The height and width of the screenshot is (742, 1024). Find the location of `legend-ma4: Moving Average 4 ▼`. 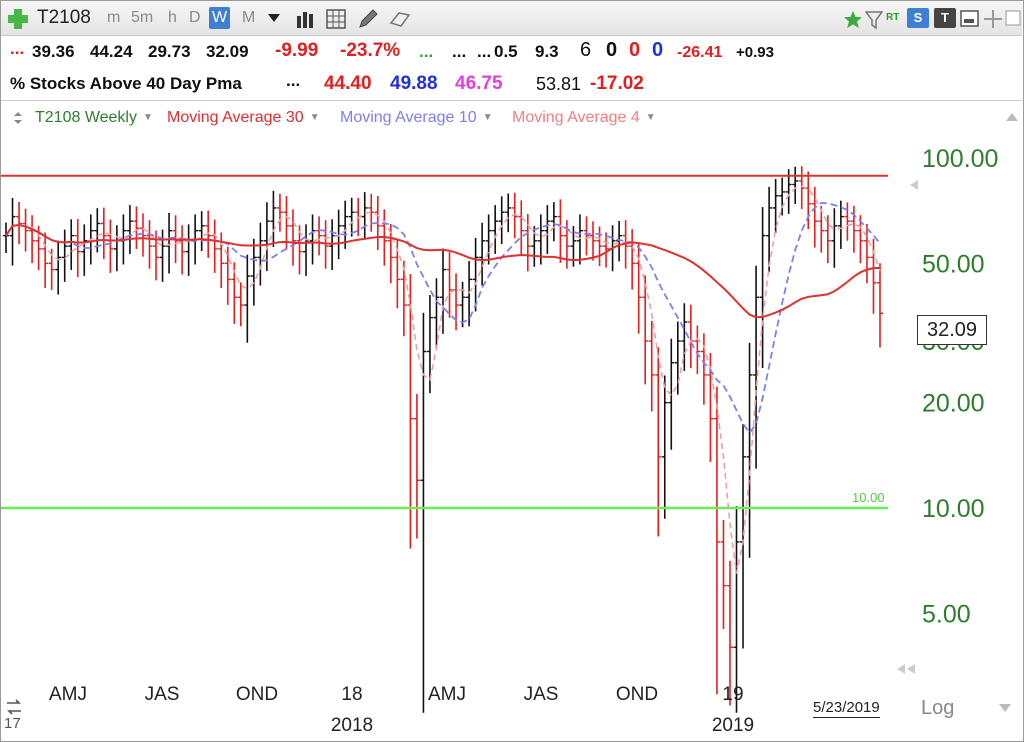

legend-ma4: Moving Average 4 ▼ is located at coordinates (584, 118).